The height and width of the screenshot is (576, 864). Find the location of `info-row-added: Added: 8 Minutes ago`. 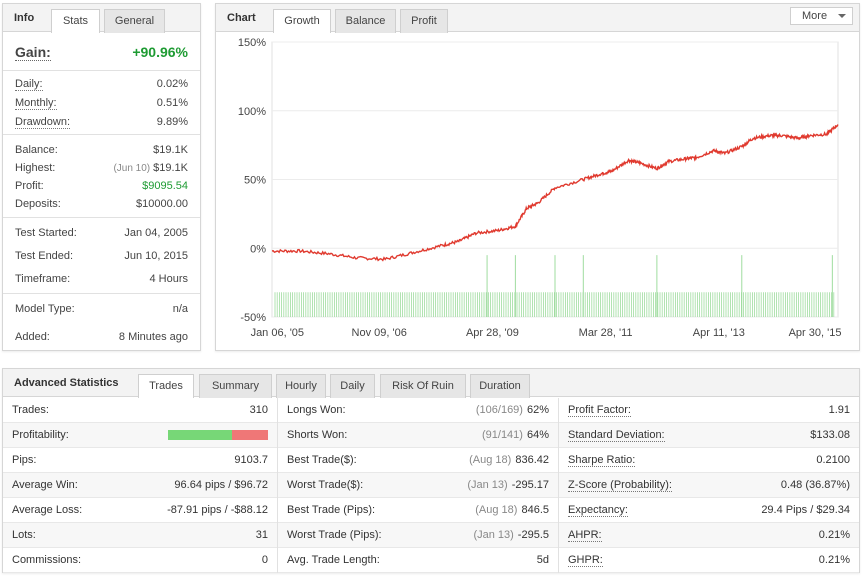

info-row-added: Added: 8 Minutes ago is located at coordinates (101, 338).